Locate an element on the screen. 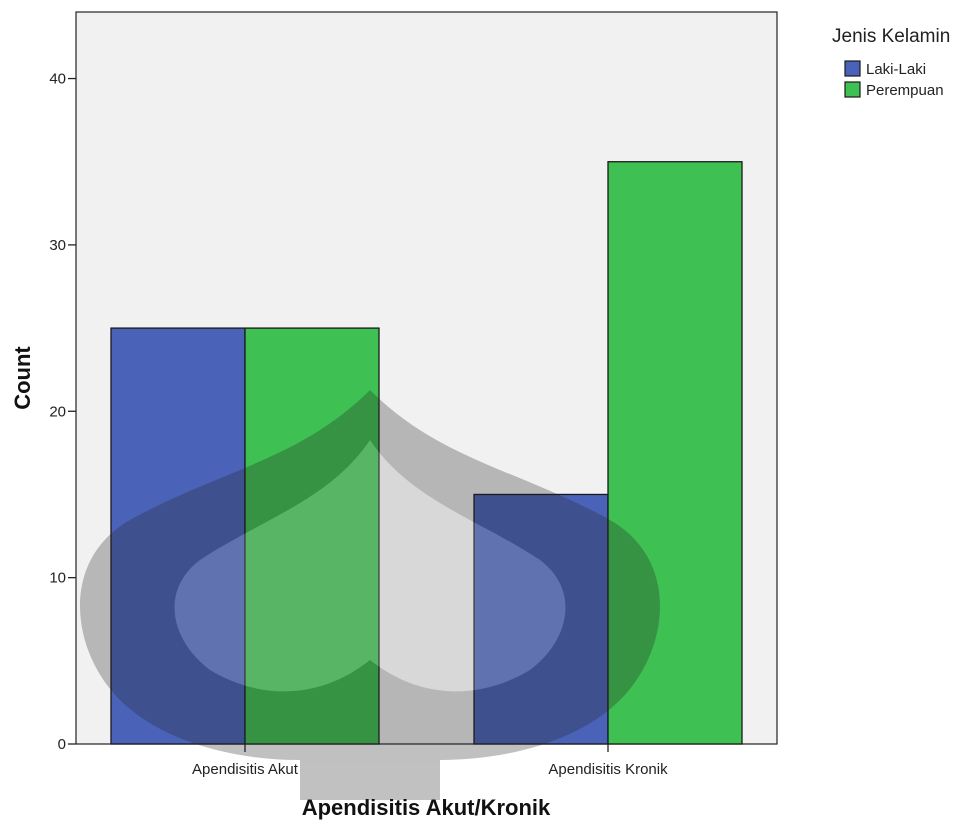 This screenshot has height=826, width=978. y-tick-label: 30 is located at coordinates (57, 245).